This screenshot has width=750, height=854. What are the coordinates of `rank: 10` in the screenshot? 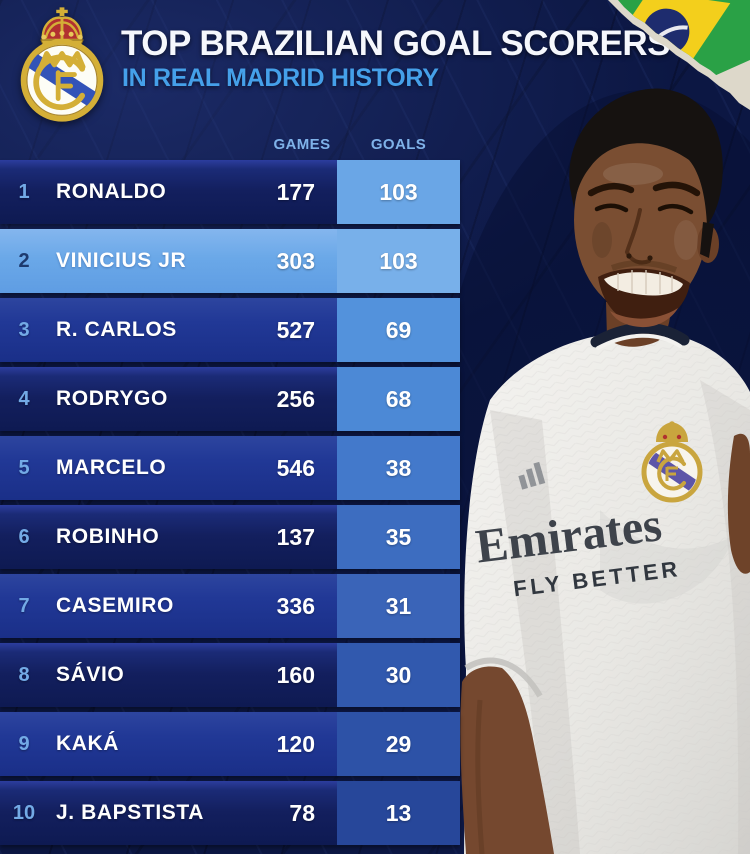 It's located at (24, 812).